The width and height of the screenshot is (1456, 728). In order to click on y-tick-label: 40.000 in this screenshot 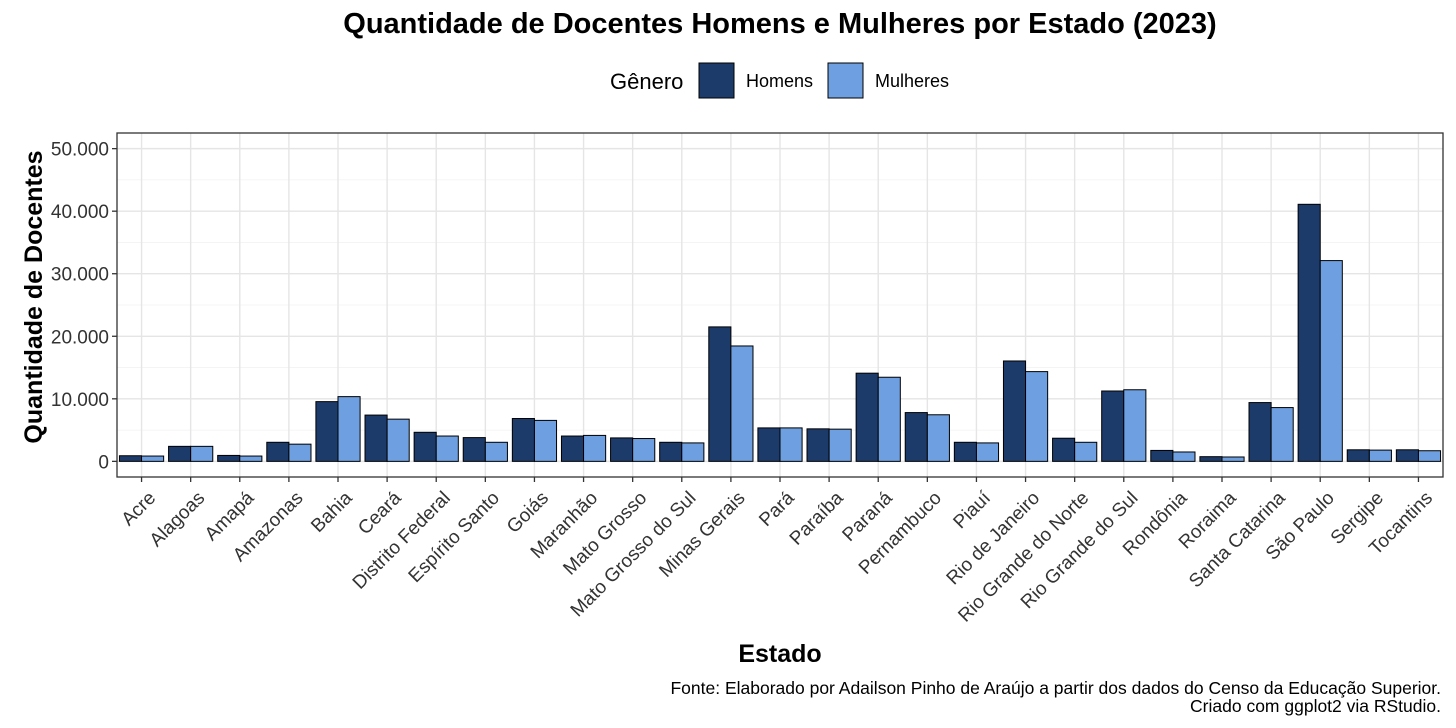, I will do `click(80, 212)`.